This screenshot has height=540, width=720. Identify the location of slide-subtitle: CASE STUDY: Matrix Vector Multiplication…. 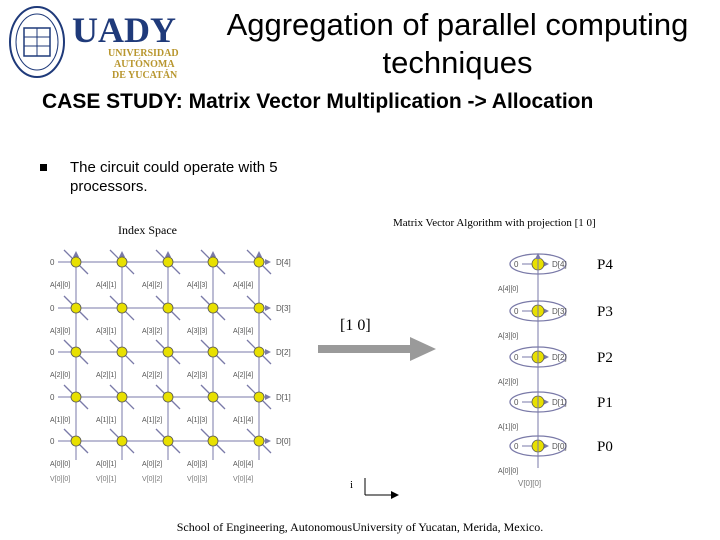
(318, 101).